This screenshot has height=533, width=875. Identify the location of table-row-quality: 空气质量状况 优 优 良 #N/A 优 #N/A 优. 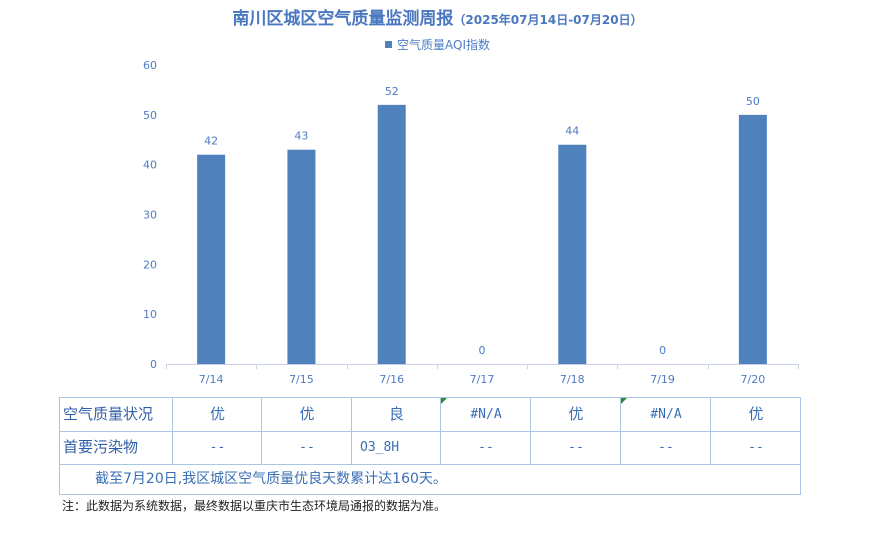
(430, 415).